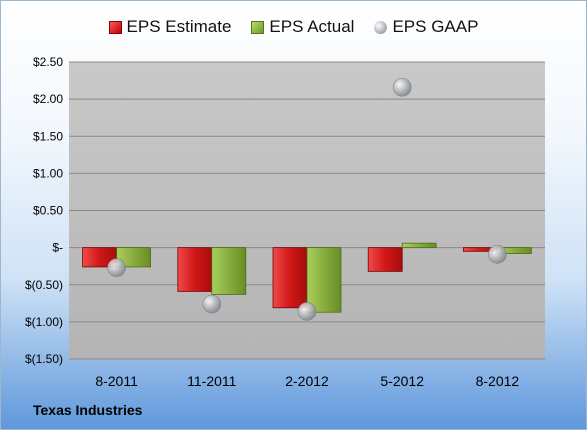 The height and width of the screenshot is (430, 587). I want to click on y-tick-label: $1.00, so click(48, 173).